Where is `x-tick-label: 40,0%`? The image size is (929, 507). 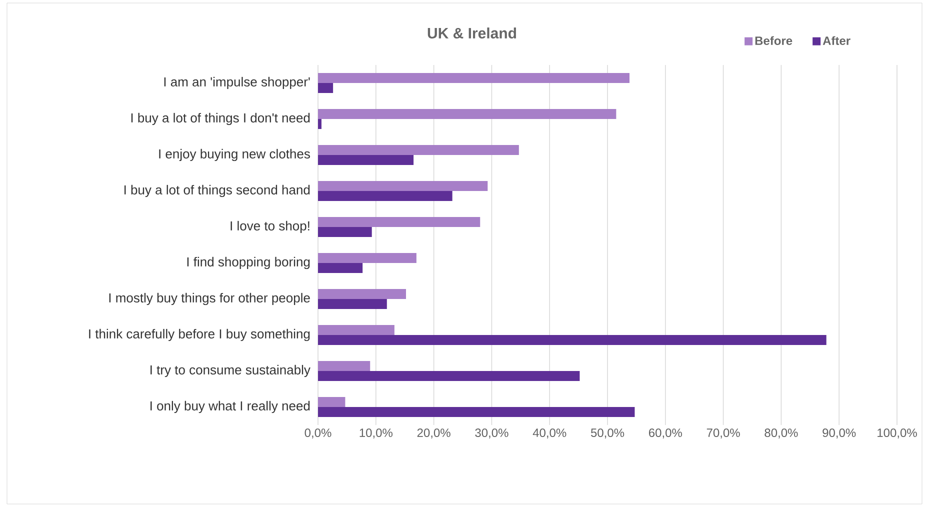
x-tick-label: 40,0% is located at coordinates (549, 433).